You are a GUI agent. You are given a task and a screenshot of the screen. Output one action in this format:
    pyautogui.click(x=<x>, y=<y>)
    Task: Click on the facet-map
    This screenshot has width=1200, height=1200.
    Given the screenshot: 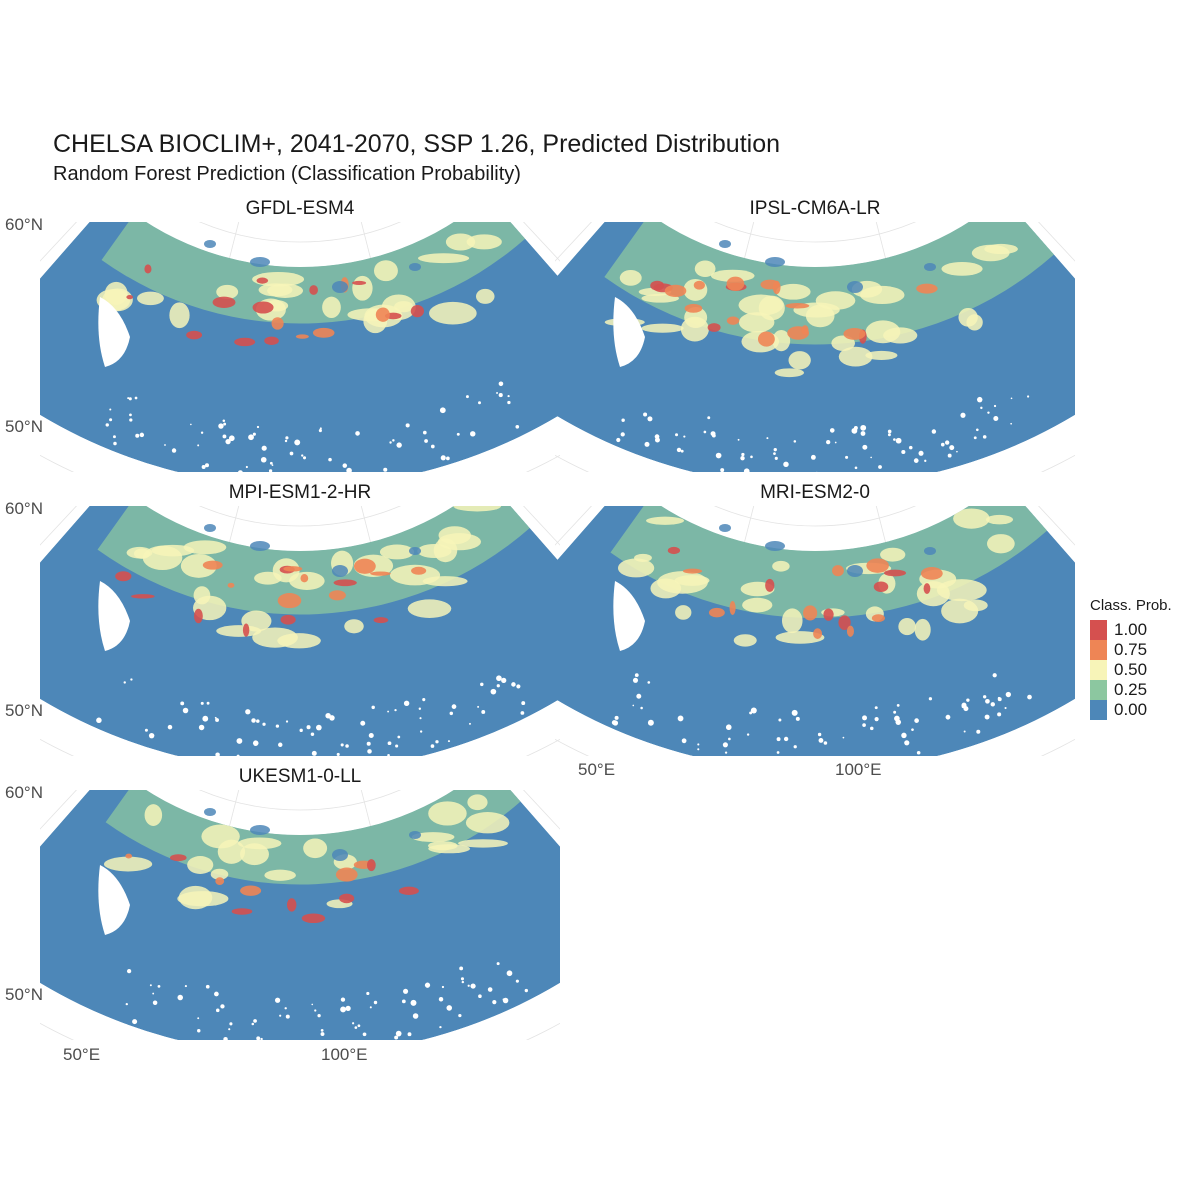 What is the action you would take?
    pyautogui.click(x=300, y=915)
    